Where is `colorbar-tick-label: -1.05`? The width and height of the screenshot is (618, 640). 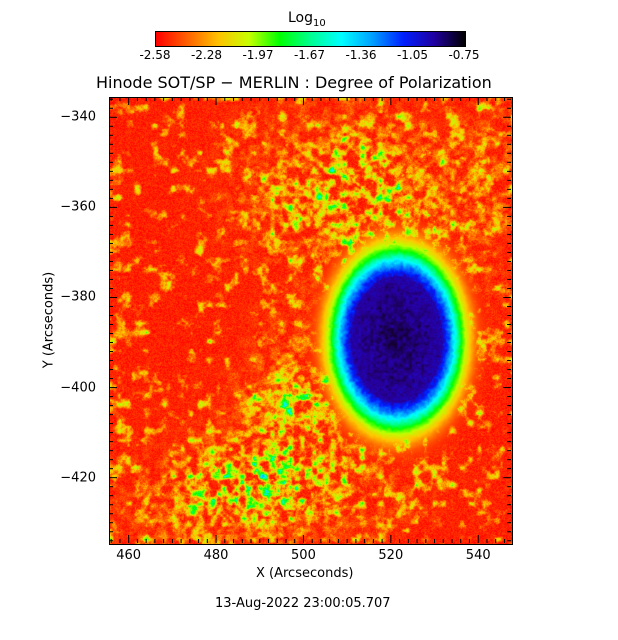
colorbar-tick-label: -1.05 is located at coordinates (412, 55).